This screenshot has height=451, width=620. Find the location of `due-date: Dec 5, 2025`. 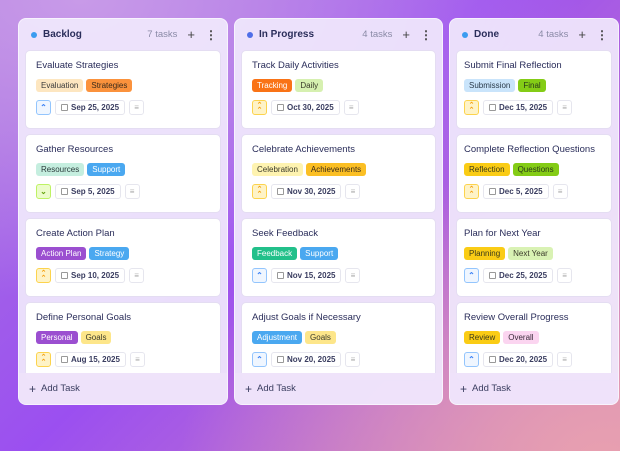

due-date: Dec 5, 2025 is located at coordinates (521, 191).